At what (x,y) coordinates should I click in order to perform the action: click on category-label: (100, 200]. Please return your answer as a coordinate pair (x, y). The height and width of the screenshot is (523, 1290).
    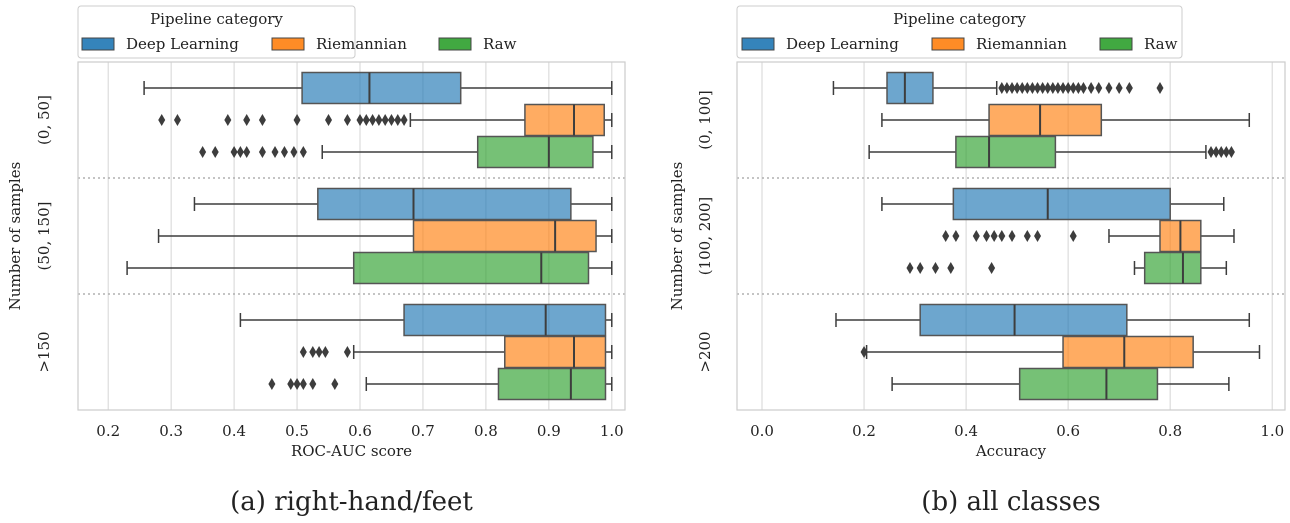
    Looking at the image, I should click on (705, 236).